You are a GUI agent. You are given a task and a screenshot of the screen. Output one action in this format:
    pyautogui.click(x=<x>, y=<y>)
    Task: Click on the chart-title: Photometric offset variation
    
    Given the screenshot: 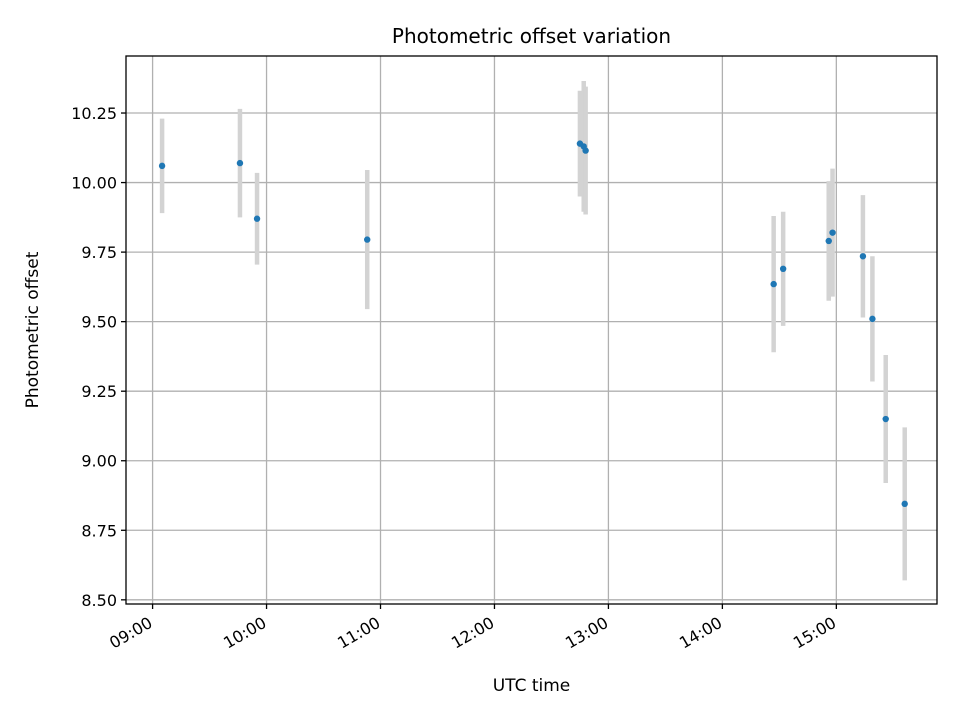 What is the action you would take?
    pyautogui.click(x=531, y=36)
    